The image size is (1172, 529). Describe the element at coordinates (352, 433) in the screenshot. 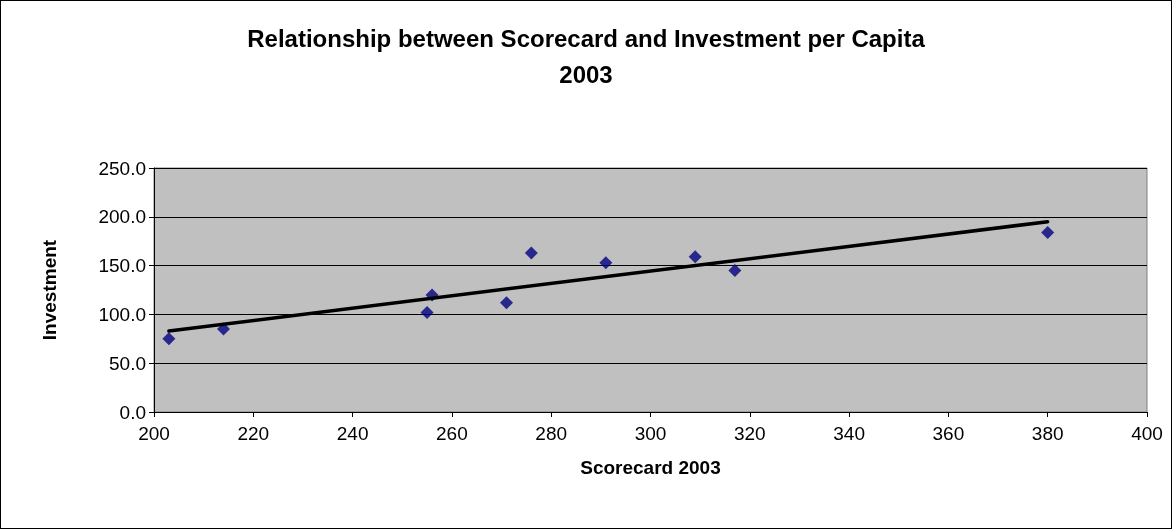

I see `x-tick-label: 240` at that location.